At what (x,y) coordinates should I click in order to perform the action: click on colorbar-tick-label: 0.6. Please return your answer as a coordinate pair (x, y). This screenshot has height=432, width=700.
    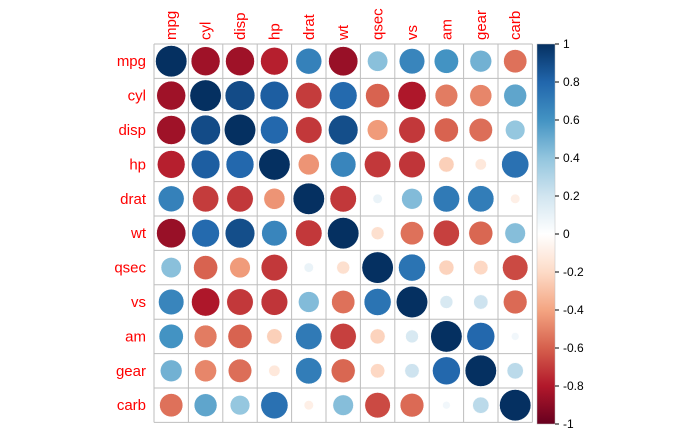
    Looking at the image, I should click on (571, 120).